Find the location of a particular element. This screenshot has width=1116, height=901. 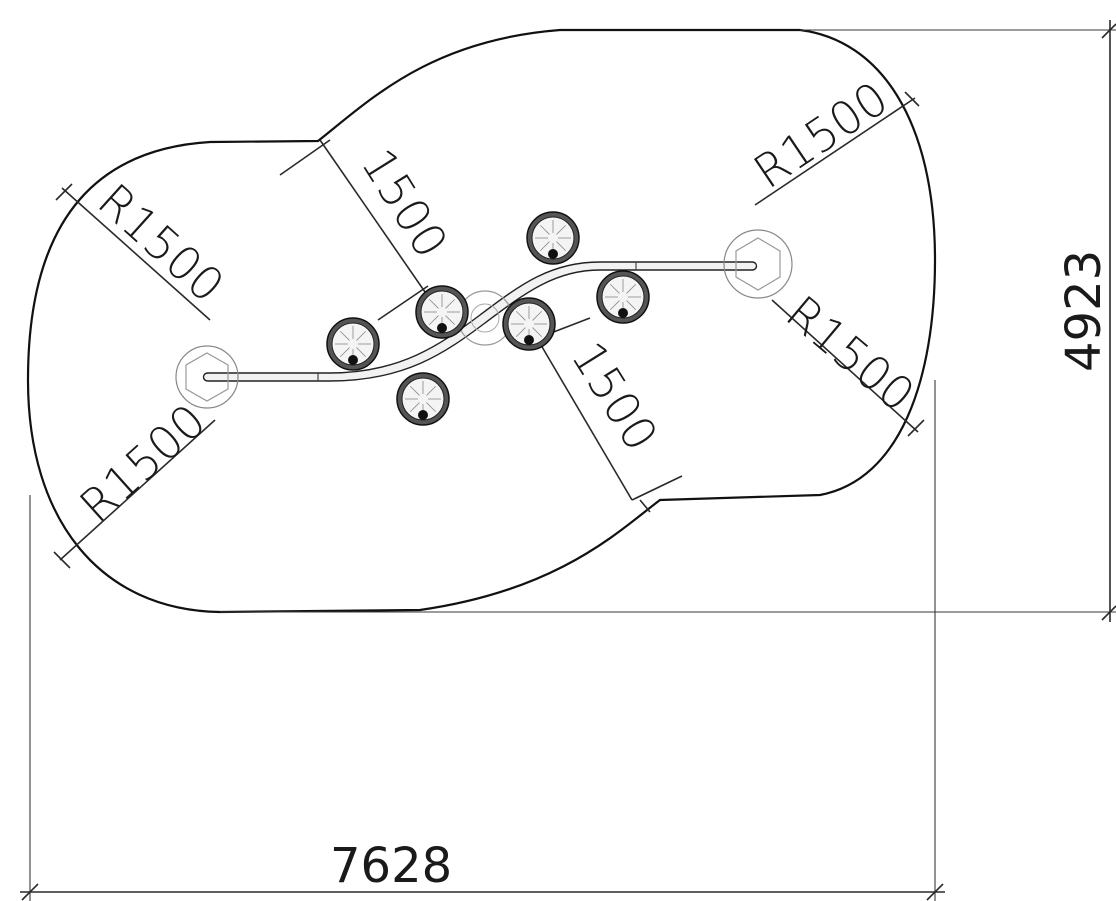

radius-dimension-bottom-left: R1500 is located at coordinates (134, 481).